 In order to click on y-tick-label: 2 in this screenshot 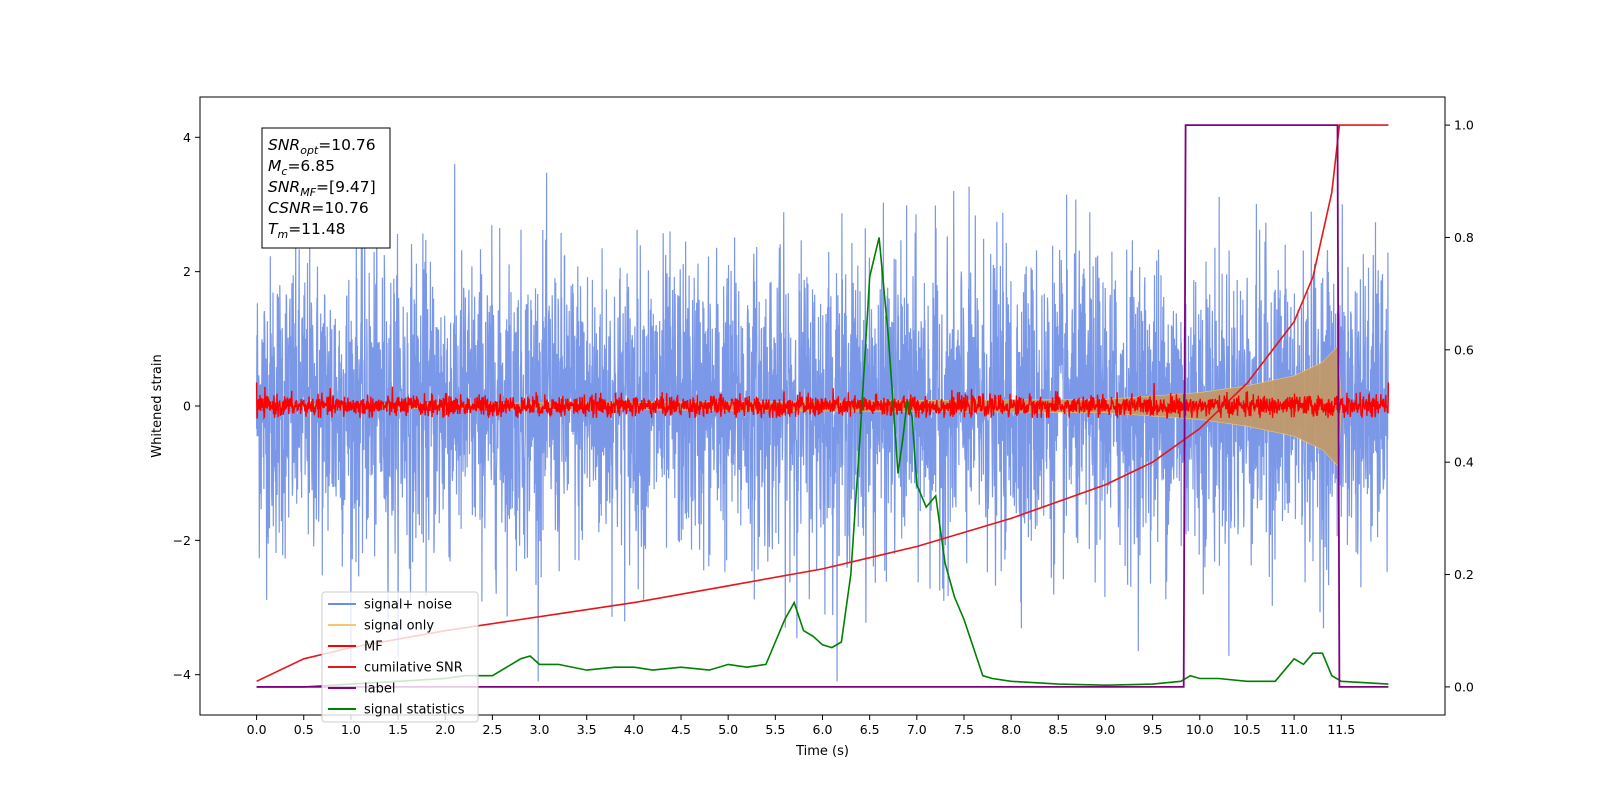, I will do `click(187, 271)`.